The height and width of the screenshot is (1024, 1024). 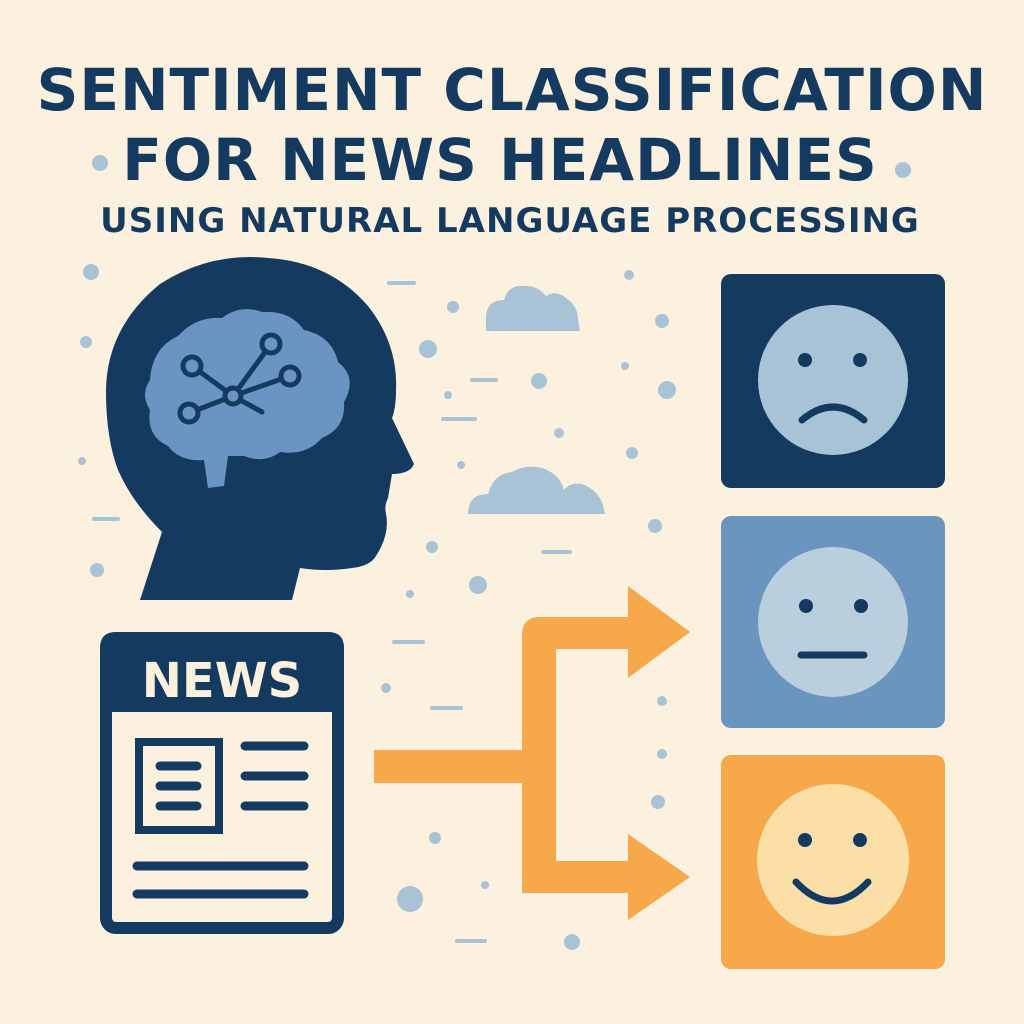 I want to click on brain-icon, so click(x=247, y=398).